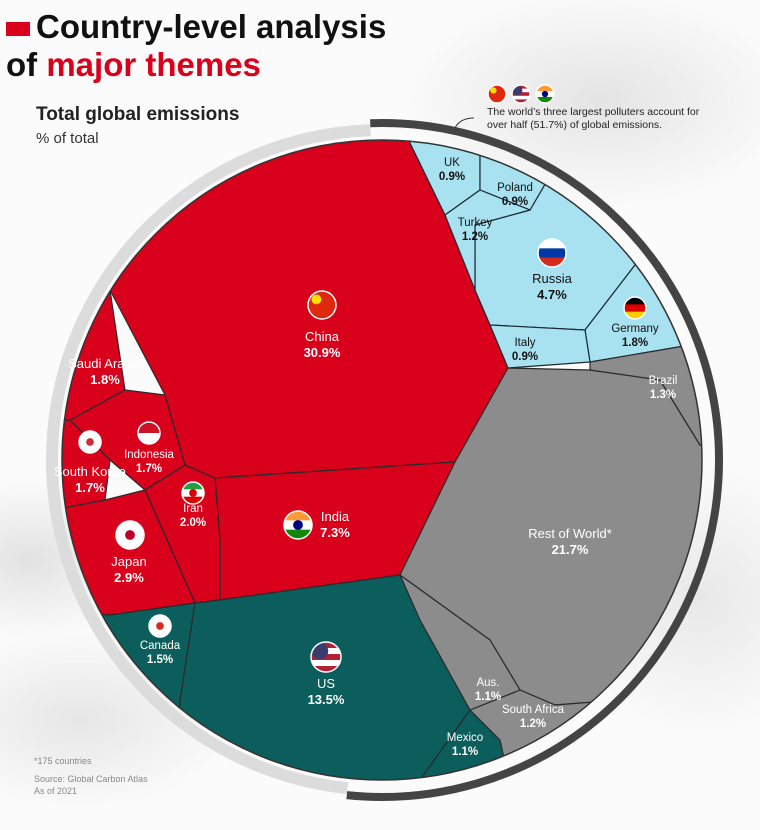 This screenshot has height=830, width=760. What do you see at coordinates (532, 710) in the screenshot?
I see `category-label: South Africa` at bounding box center [532, 710].